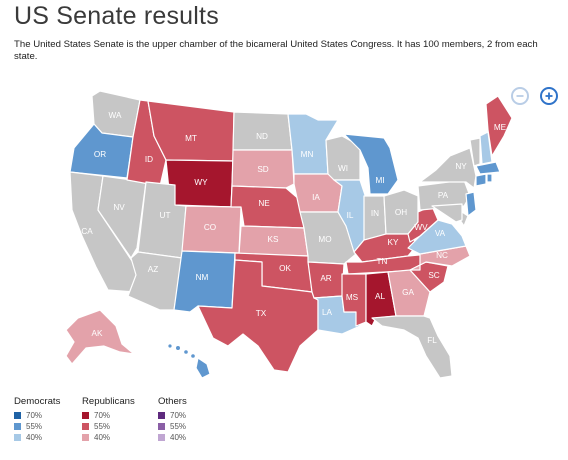 This screenshot has width=568, height=460. I want to click on state-label: ND, so click(262, 136).